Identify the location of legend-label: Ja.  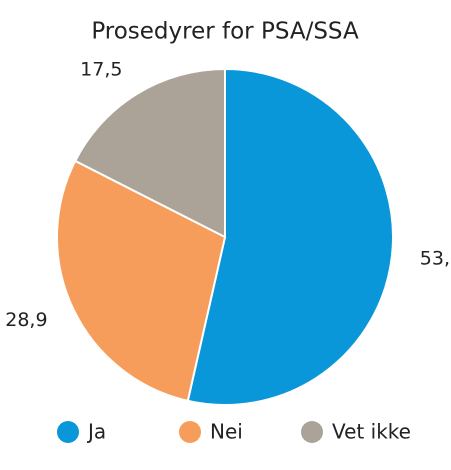
(96, 432).